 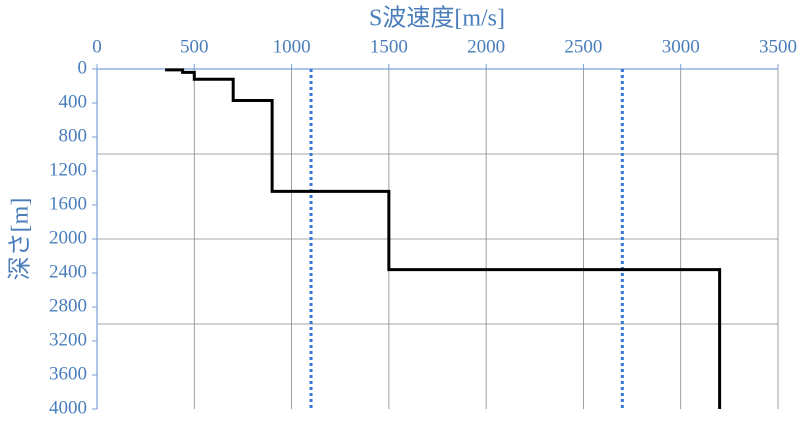 I want to click on y-tick-label: 2000, so click(x=68, y=237).